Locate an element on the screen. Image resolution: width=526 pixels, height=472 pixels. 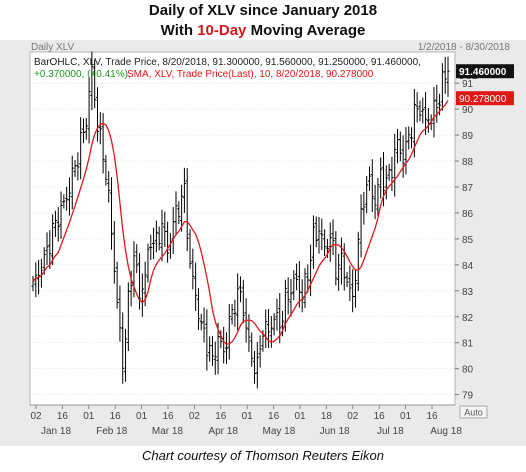
x-month-label: Jul 18 is located at coordinates (390, 431).